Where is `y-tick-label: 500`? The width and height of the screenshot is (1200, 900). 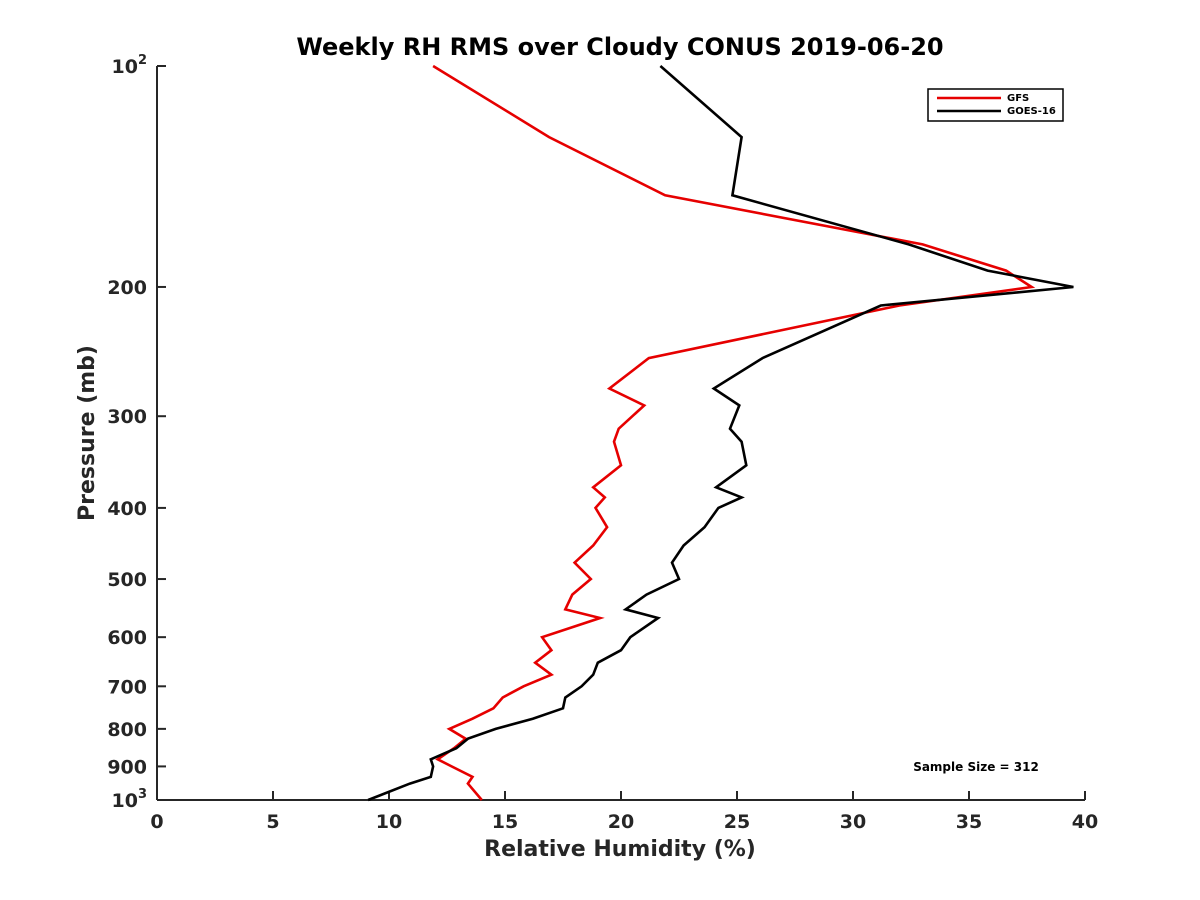 y-tick-label: 500 is located at coordinates (127, 580).